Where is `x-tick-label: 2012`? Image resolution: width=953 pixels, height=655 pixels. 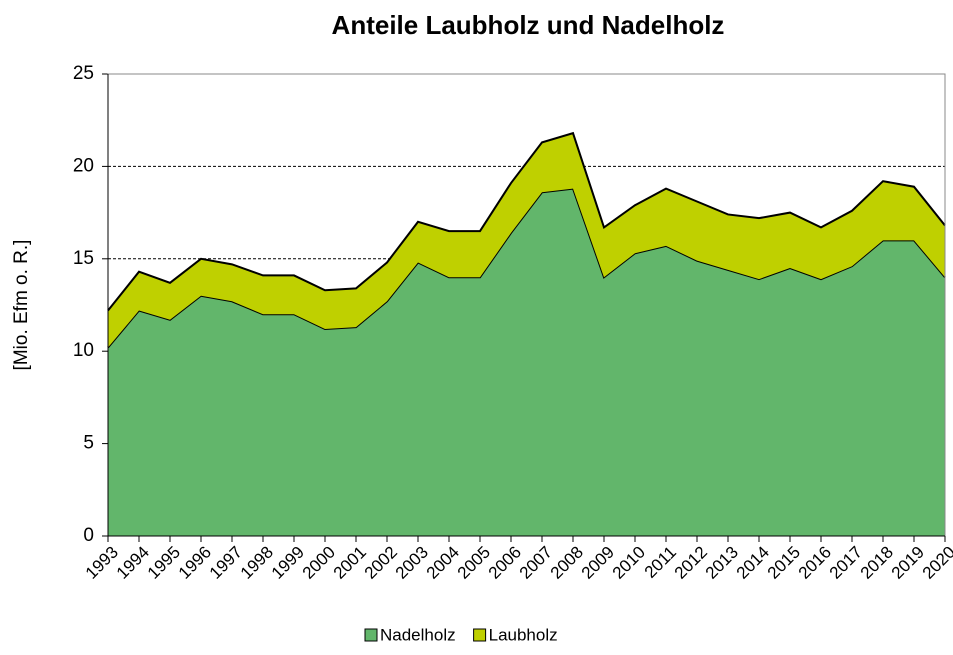
x-tick-label: 2012 is located at coordinates (691, 563).